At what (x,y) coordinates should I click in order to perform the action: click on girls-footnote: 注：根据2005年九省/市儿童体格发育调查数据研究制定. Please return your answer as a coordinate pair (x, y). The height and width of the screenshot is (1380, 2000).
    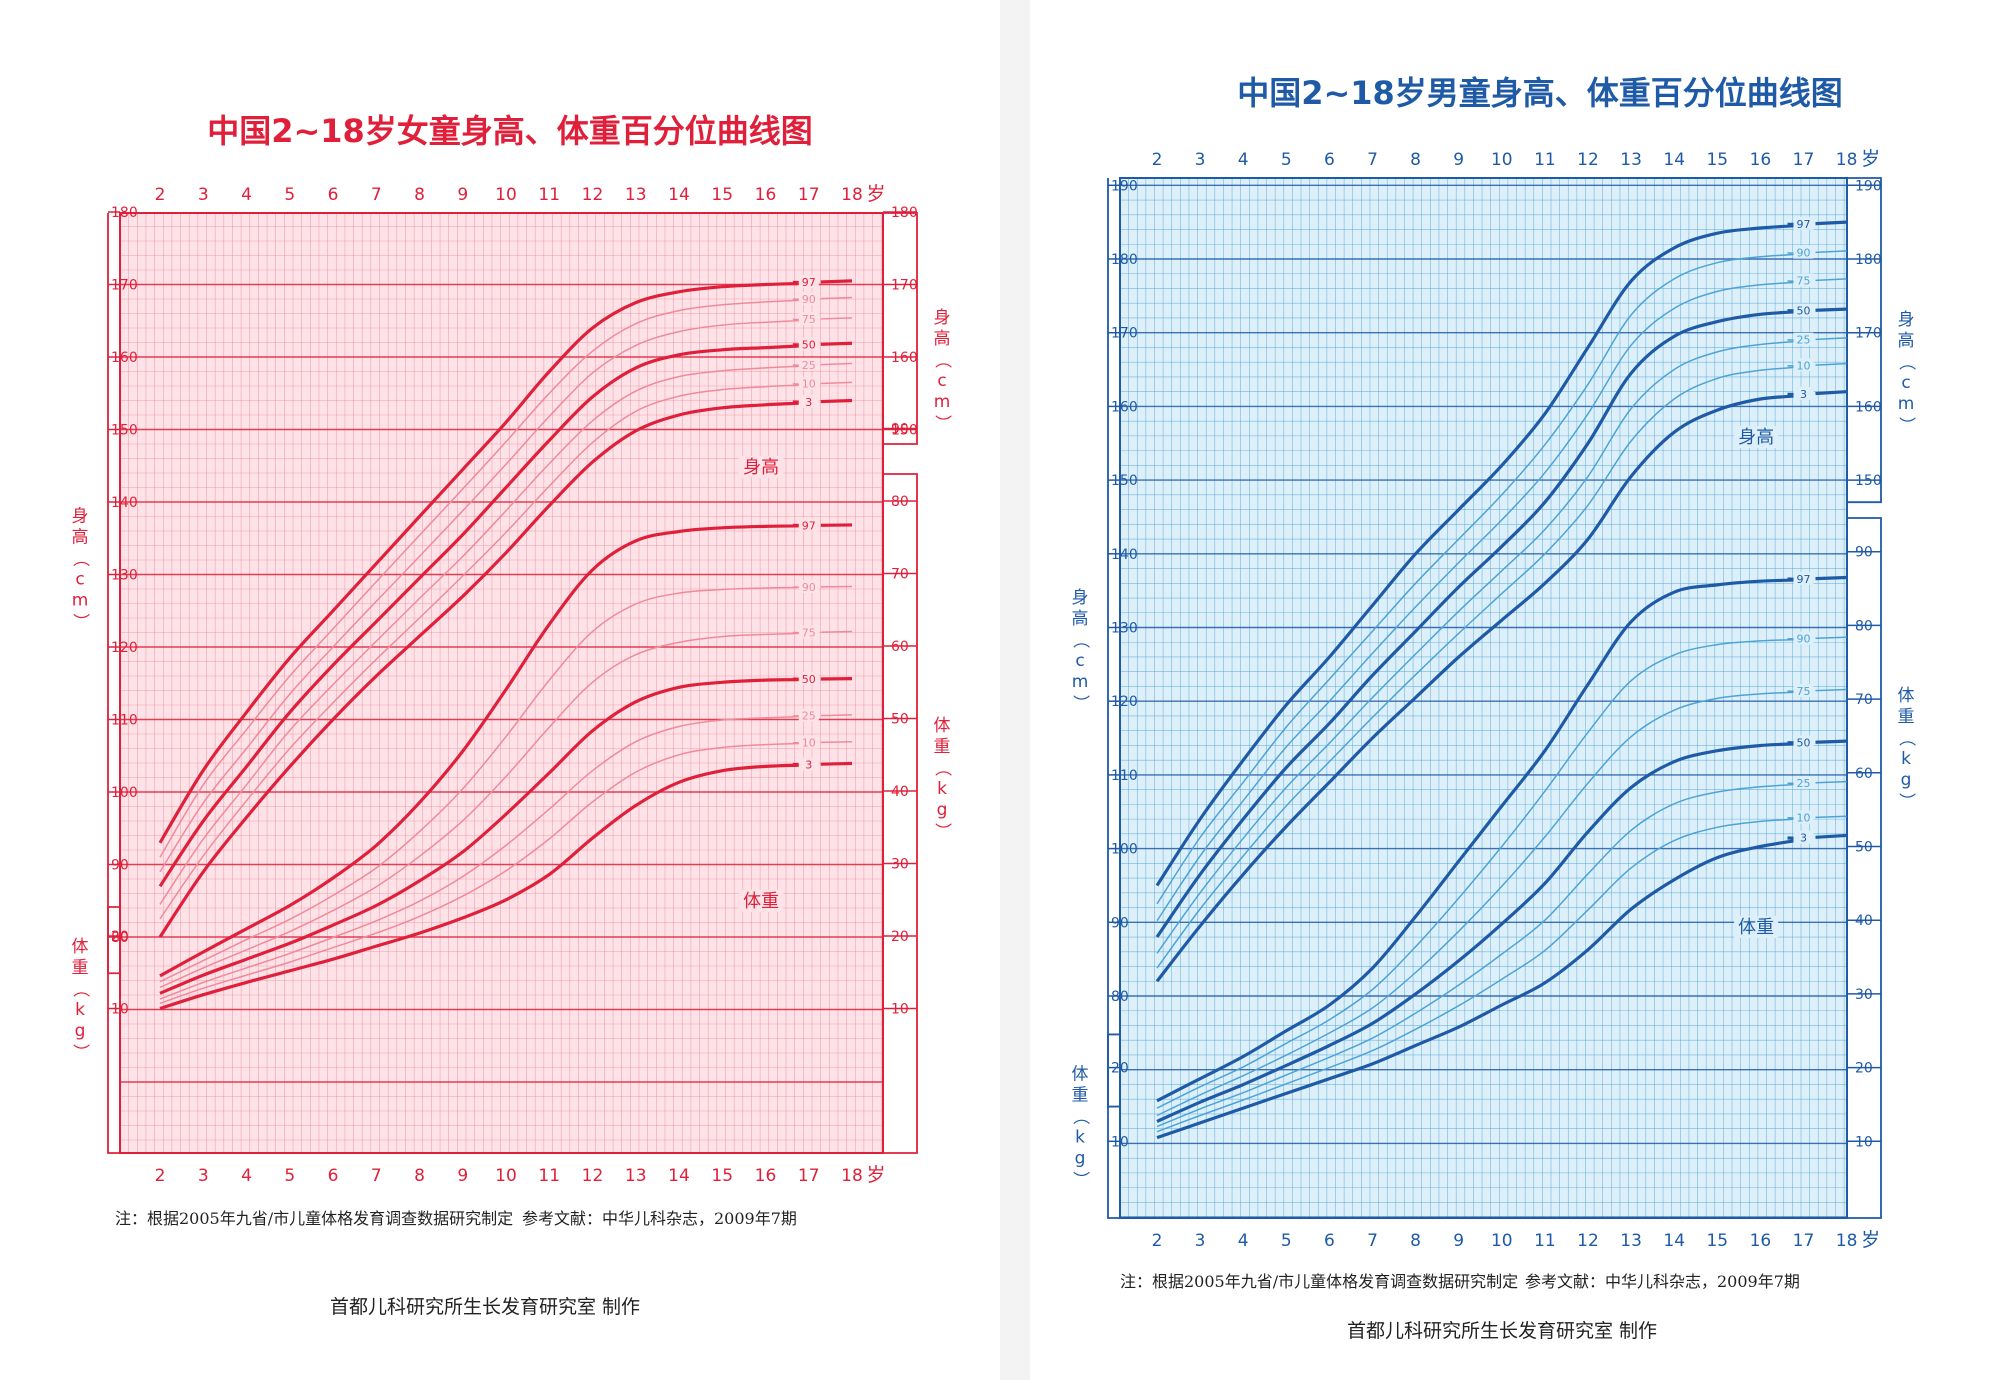
    Looking at the image, I should click on (314, 1218).